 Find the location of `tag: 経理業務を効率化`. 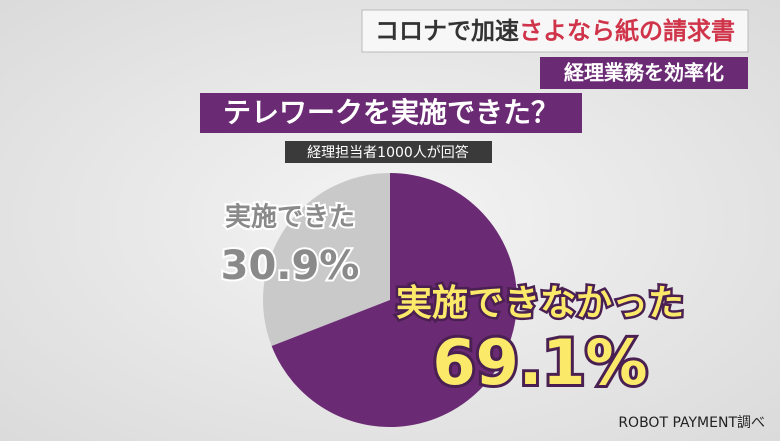

tag: 経理業務を効率化 is located at coordinates (644, 73).